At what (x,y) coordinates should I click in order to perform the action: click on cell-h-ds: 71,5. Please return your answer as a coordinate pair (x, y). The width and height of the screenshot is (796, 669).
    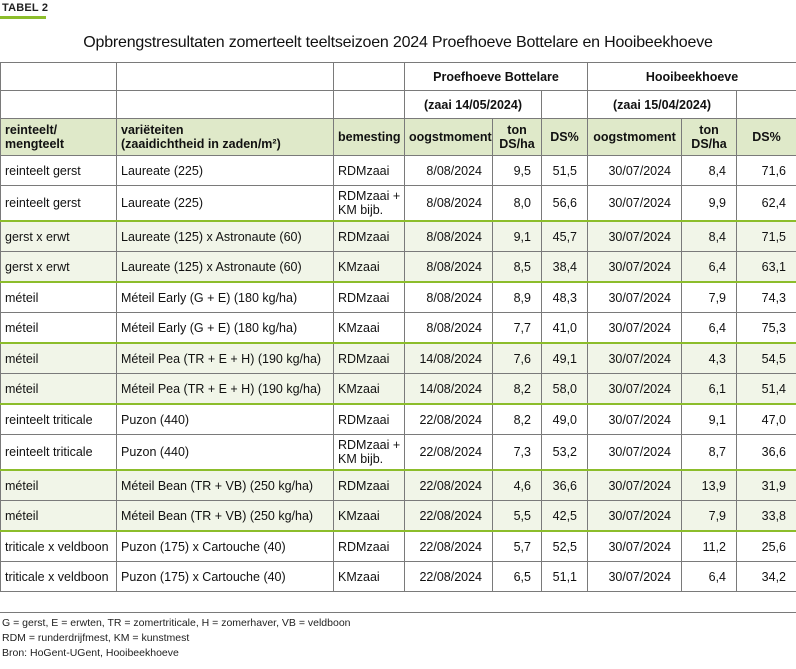
    Looking at the image, I should click on (766, 236).